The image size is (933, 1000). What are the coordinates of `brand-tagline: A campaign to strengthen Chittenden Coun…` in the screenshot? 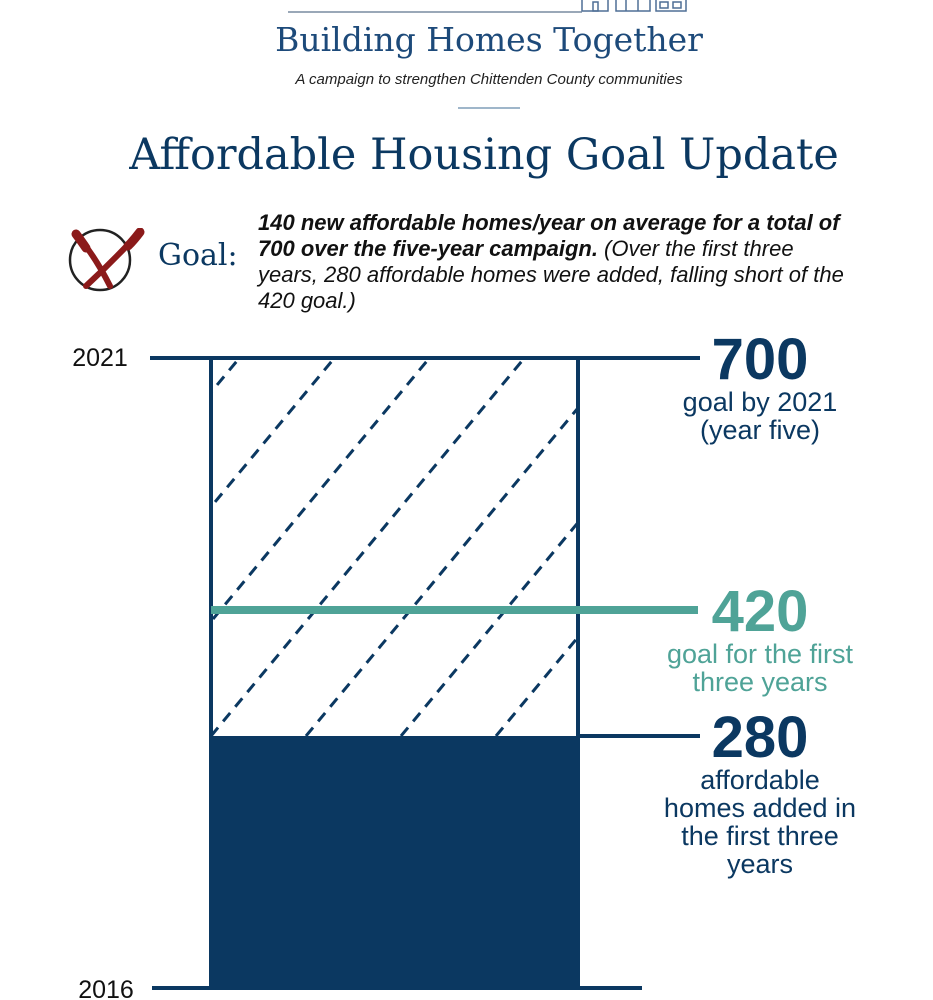 It's located at (489, 79).